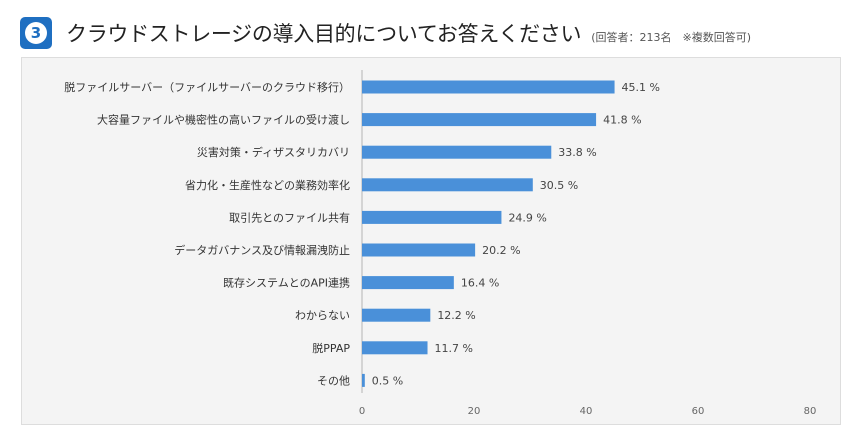  What do you see at coordinates (454, 348) in the screenshot?
I see `bar-value-label: 11.7 %` at bounding box center [454, 348].